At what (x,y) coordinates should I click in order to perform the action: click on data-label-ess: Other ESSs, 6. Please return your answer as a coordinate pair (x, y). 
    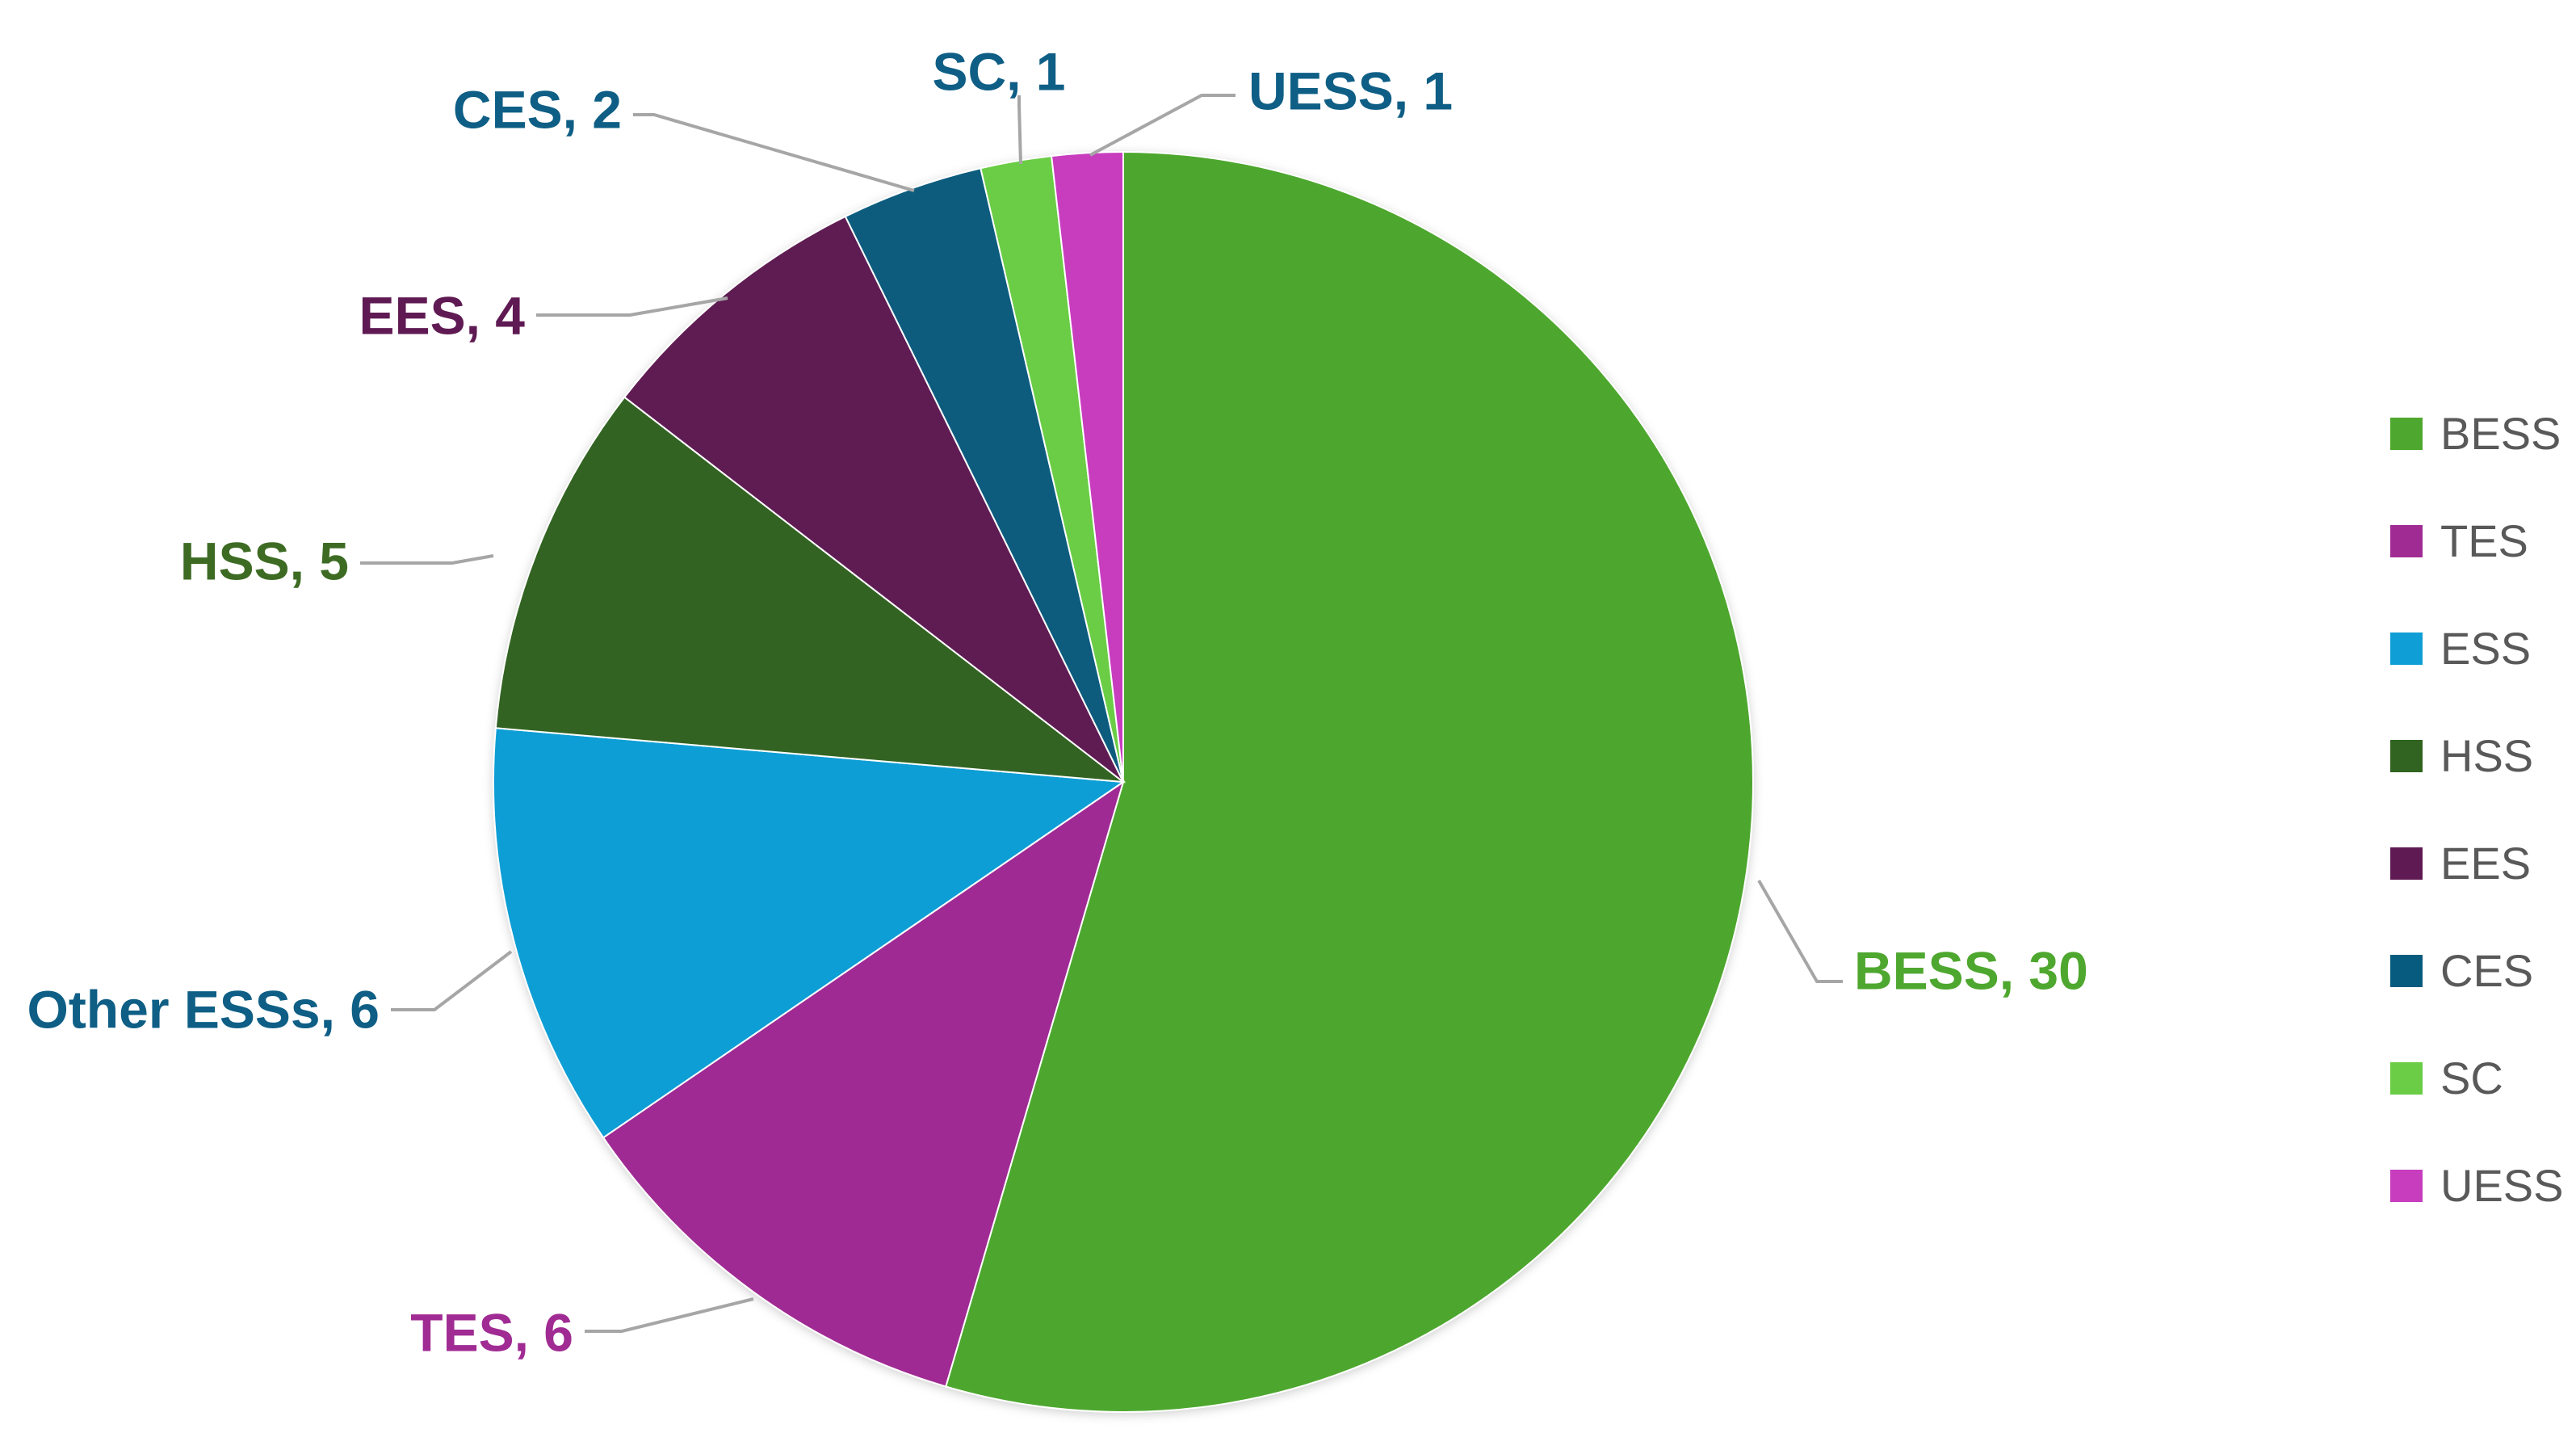
    Looking at the image, I should click on (203, 1009).